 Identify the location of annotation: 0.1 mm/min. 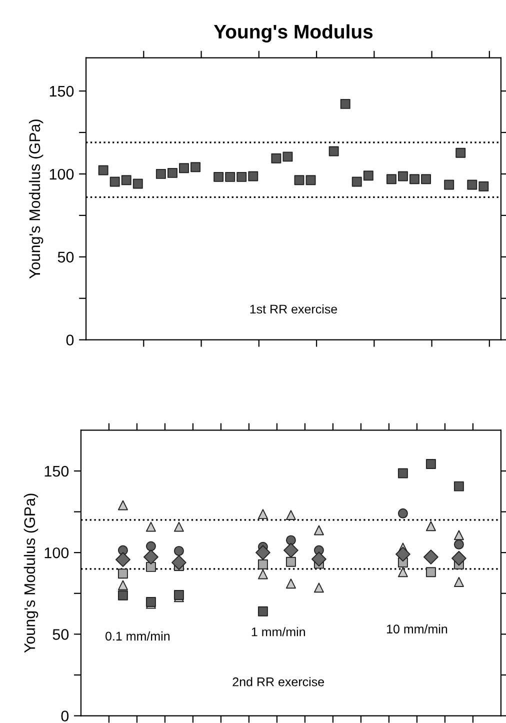
(138, 636).